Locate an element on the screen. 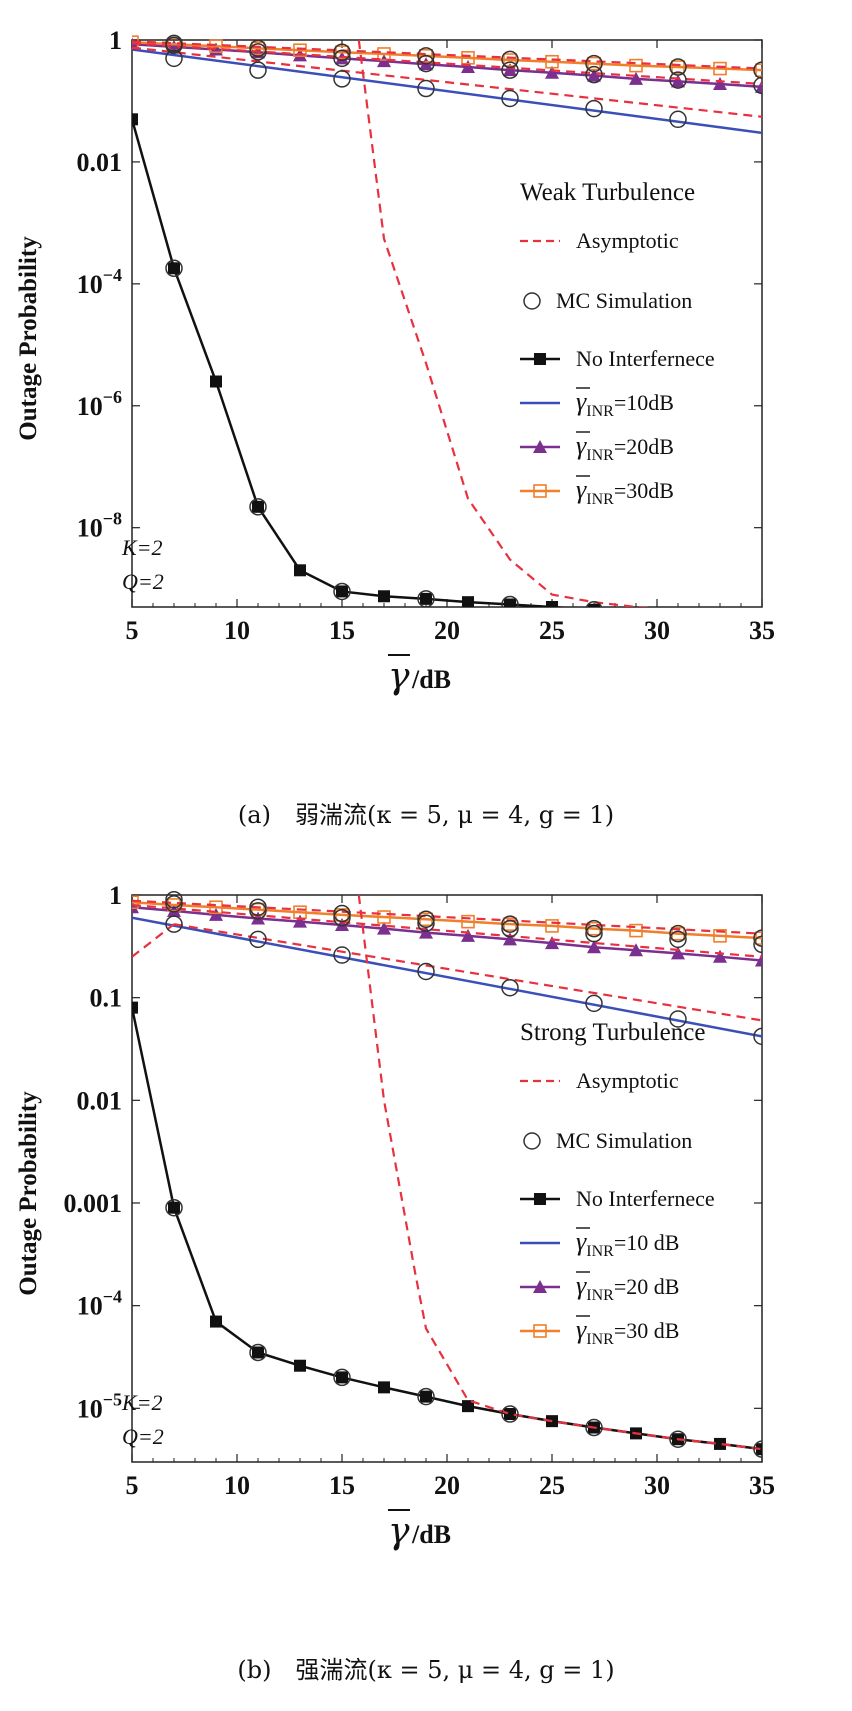 This screenshot has height=1711, width=852. legend-label: Asymptotic is located at coordinates (627, 240).